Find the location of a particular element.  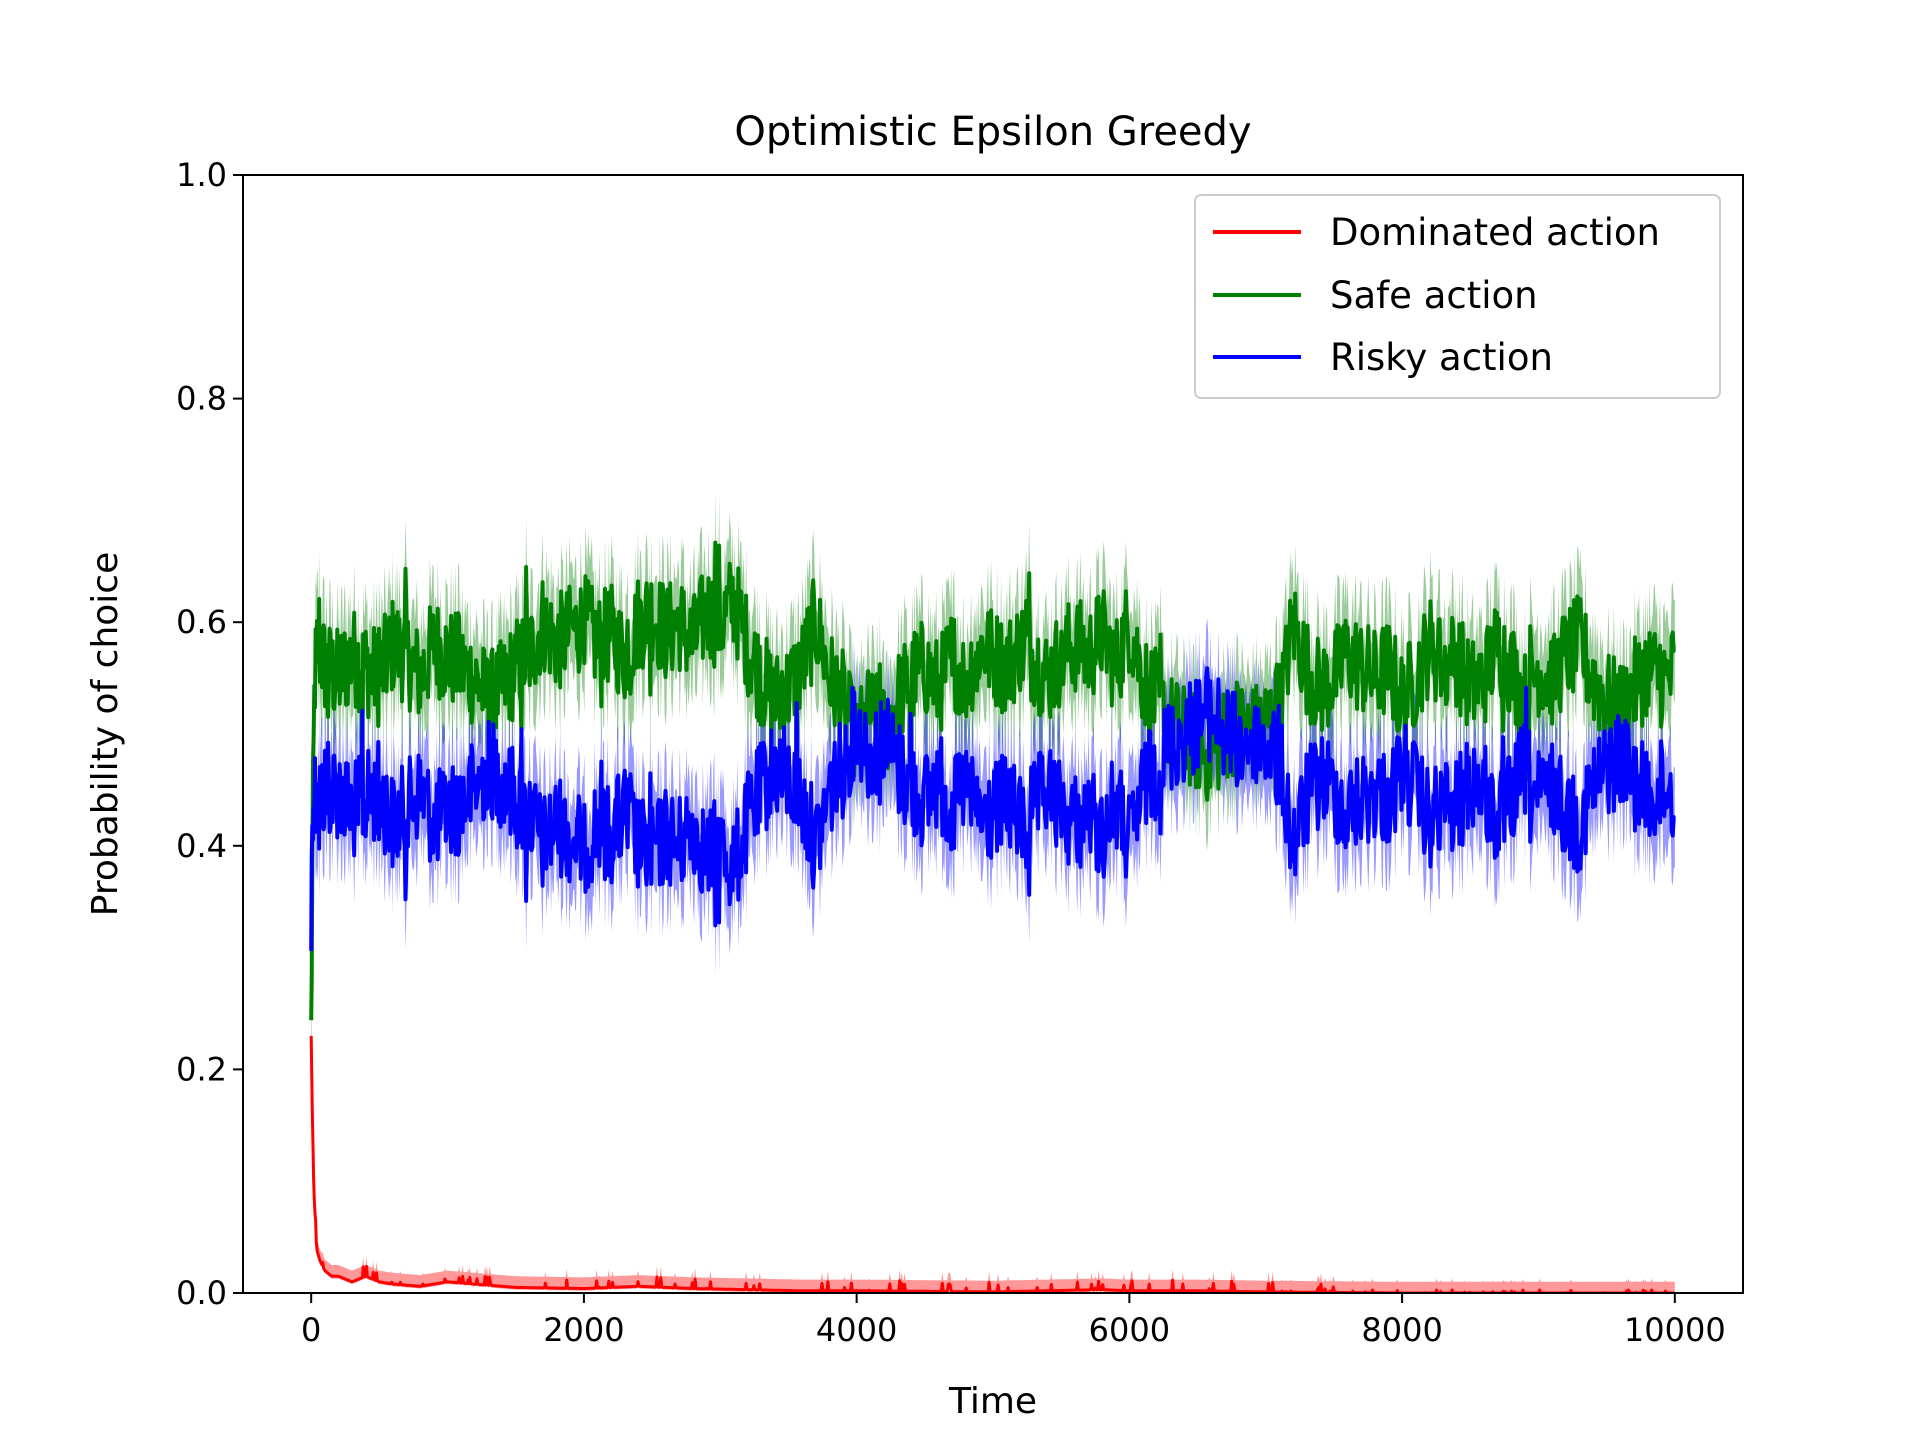

legend-box is located at coordinates (1457, 296).